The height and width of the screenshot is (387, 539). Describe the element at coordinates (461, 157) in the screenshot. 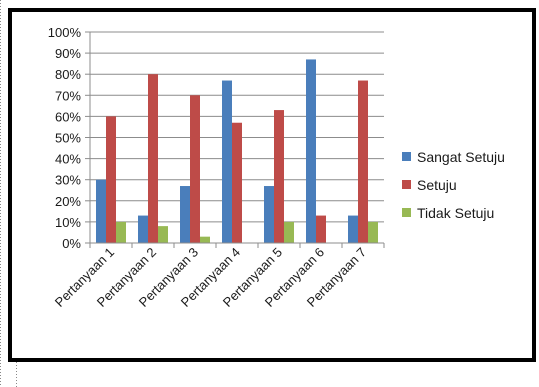

I see `legend-label: Sangat Setuju` at that location.